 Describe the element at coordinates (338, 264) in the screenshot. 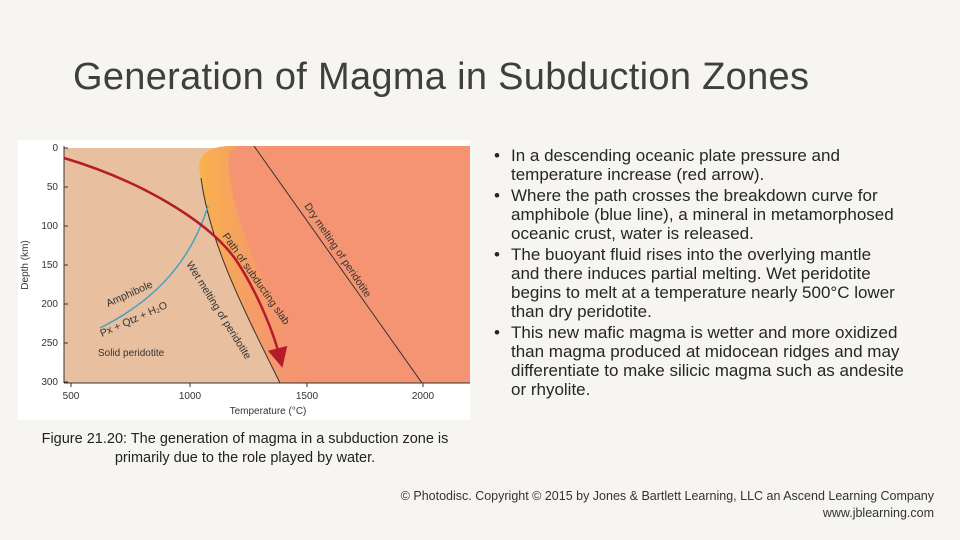

I see `dry-melting-curve` at that location.